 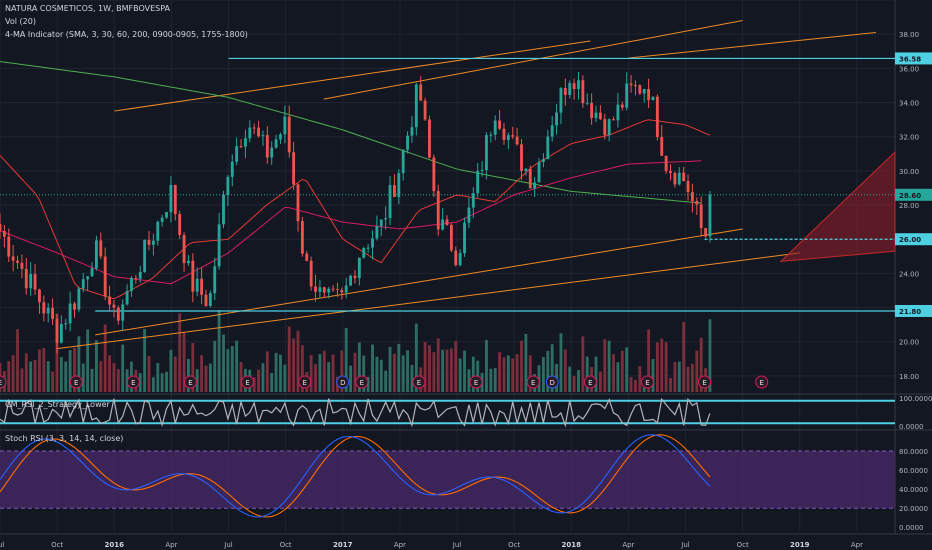 What do you see at coordinates (88, 8) in the screenshot?
I see `legend-symbol: NATURA COSMETICOS, 1W, BMFBOVESPA` at bounding box center [88, 8].